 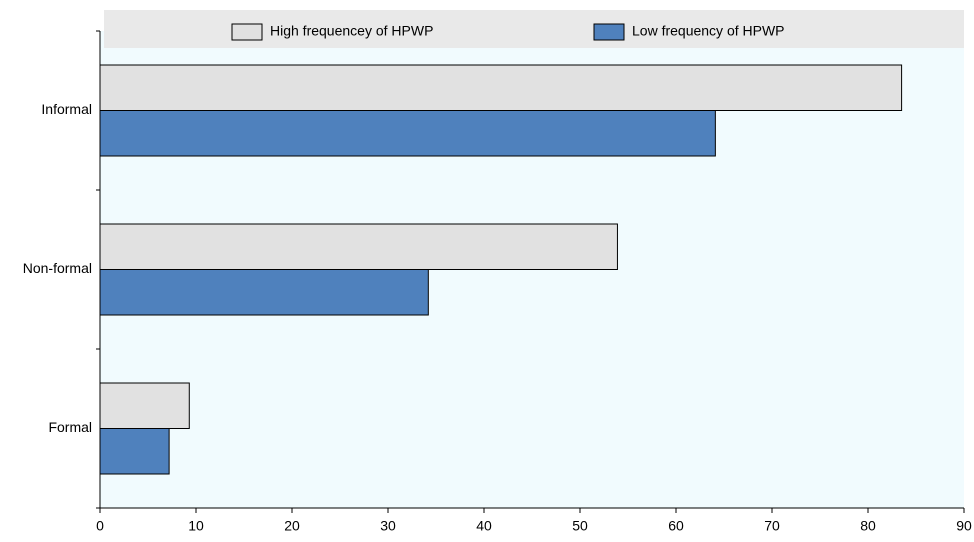 I want to click on x-tick-label: 20, so click(x=292, y=526).